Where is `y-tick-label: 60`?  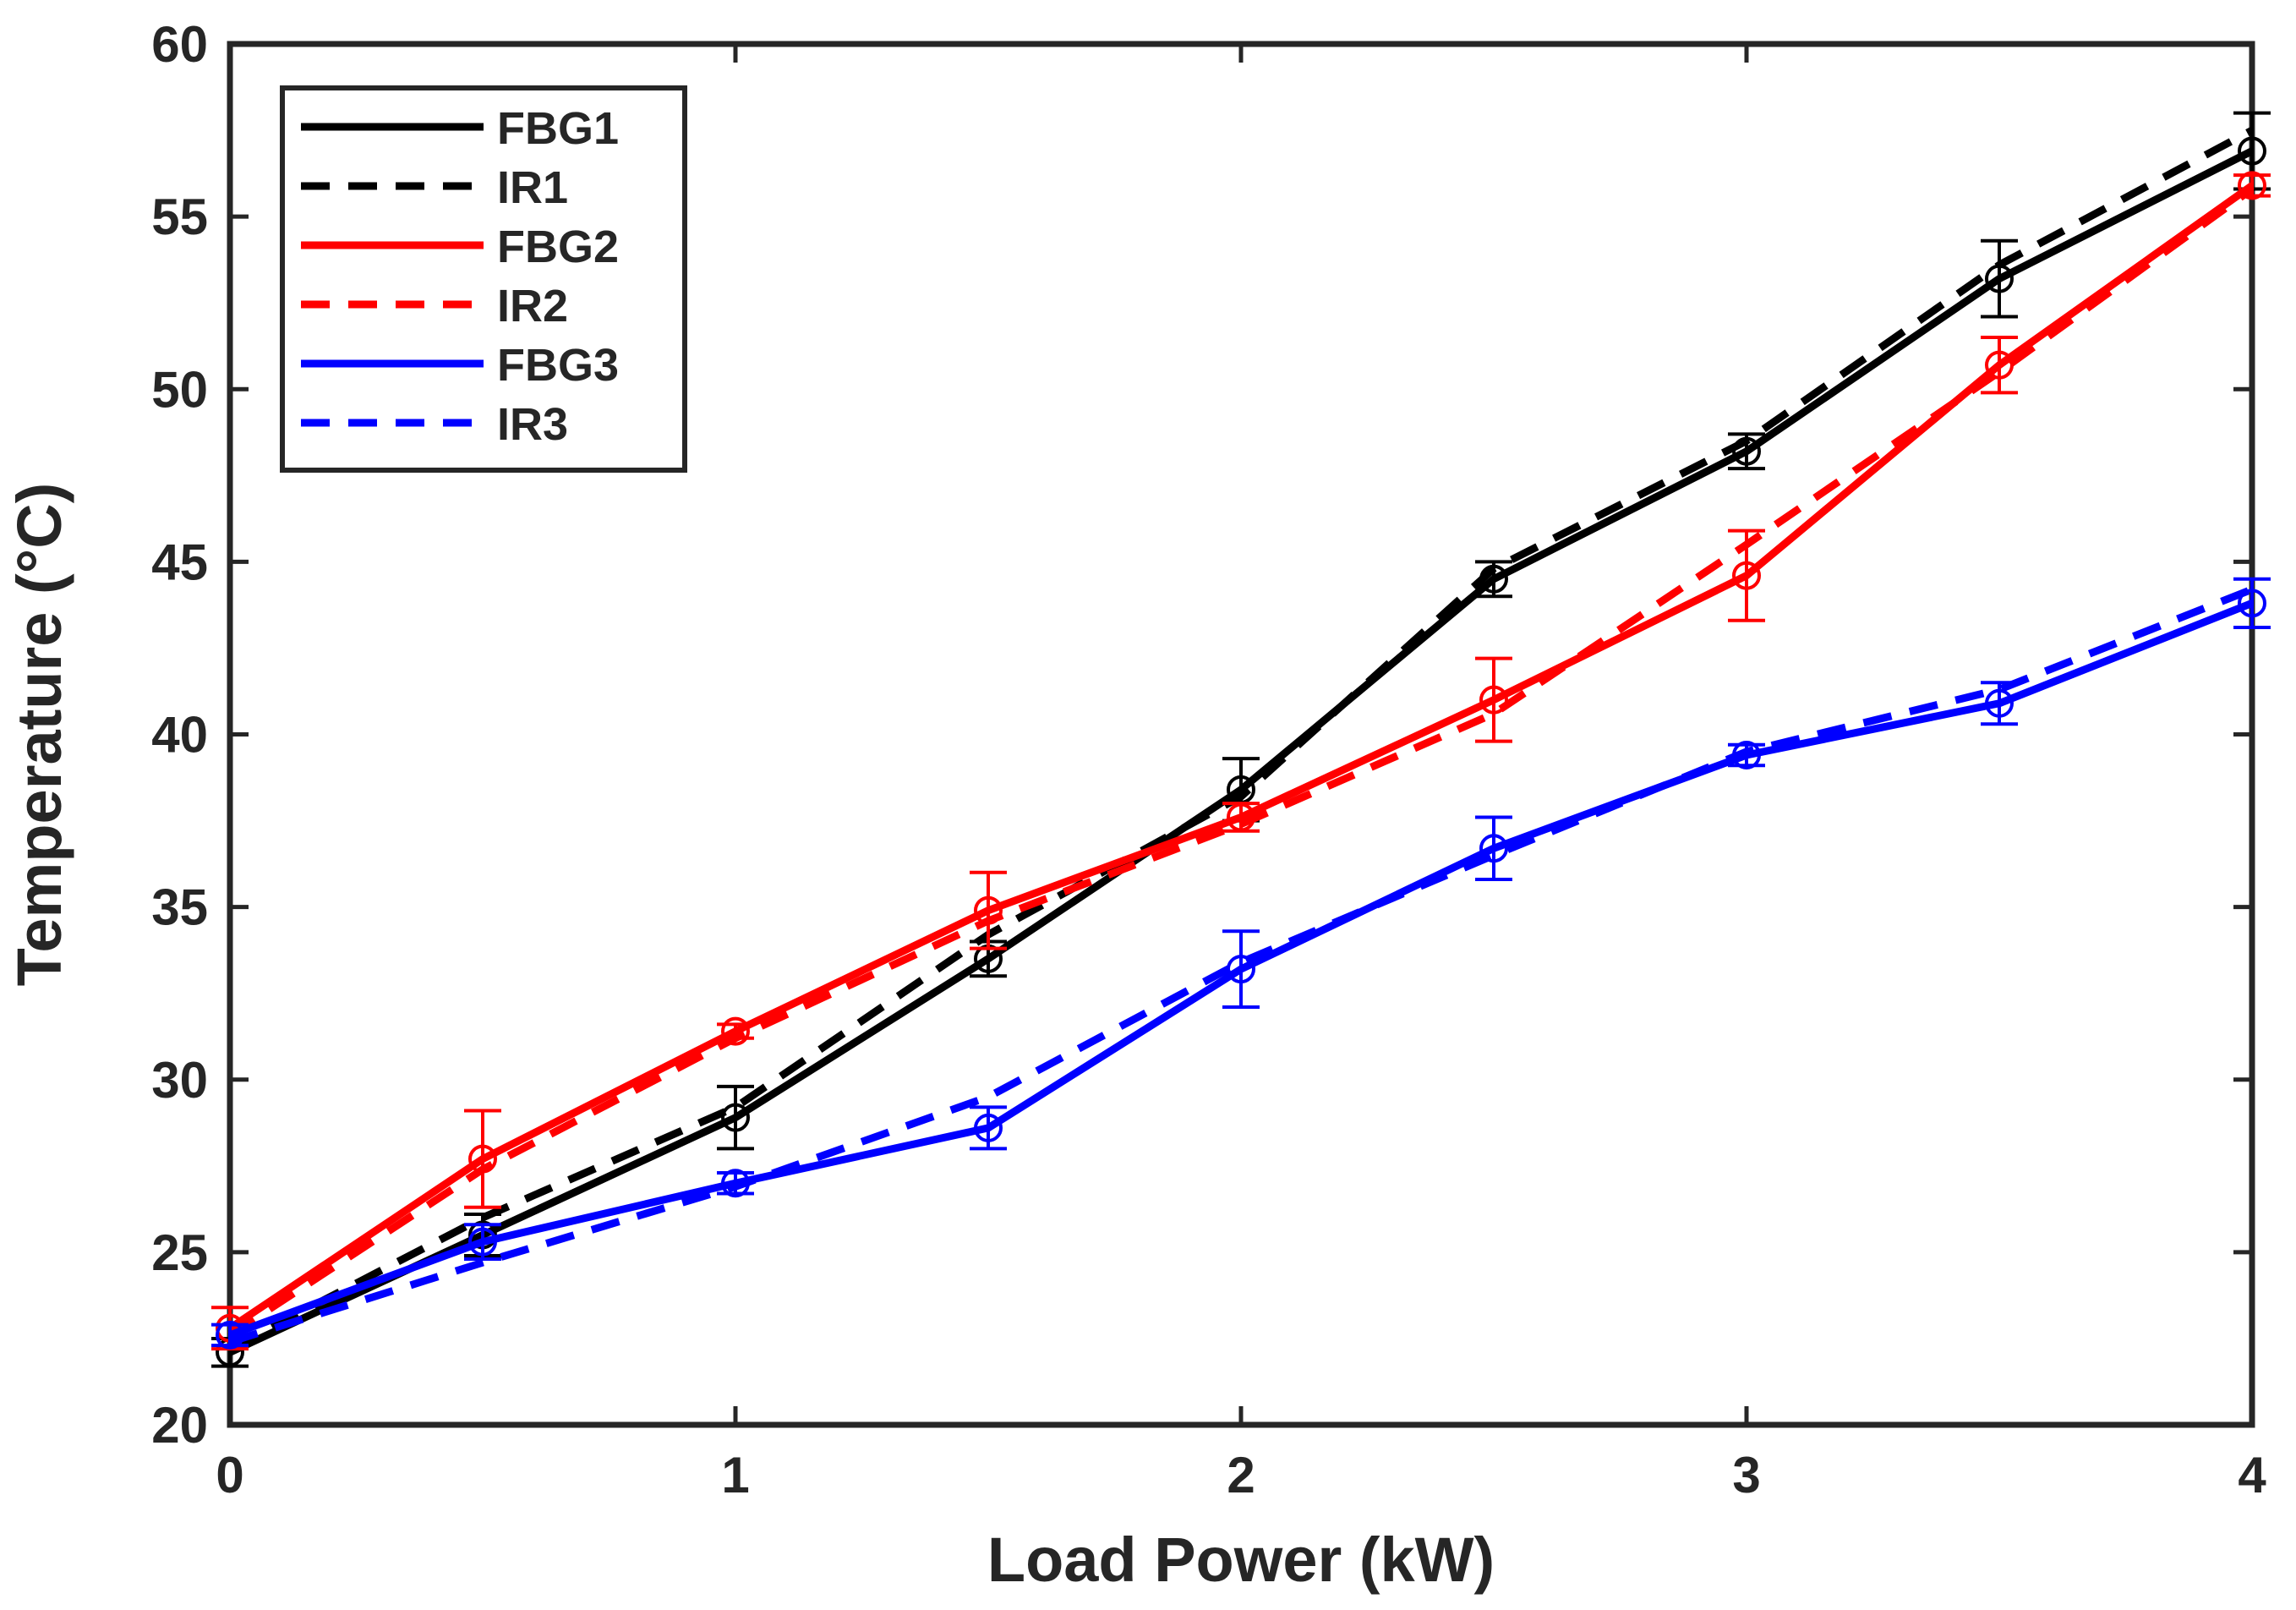
y-tick-label: 60 is located at coordinates (179, 44).